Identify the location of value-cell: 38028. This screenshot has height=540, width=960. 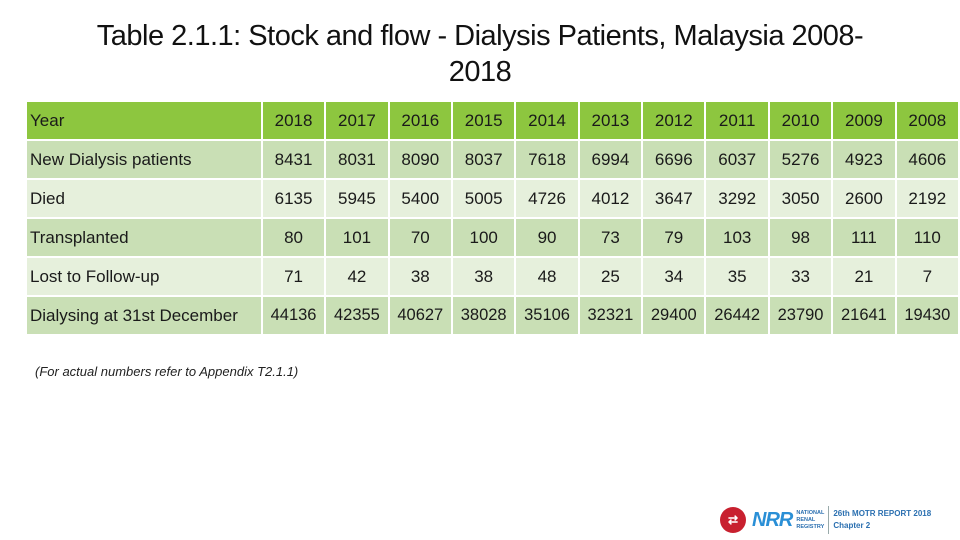
(483, 315).